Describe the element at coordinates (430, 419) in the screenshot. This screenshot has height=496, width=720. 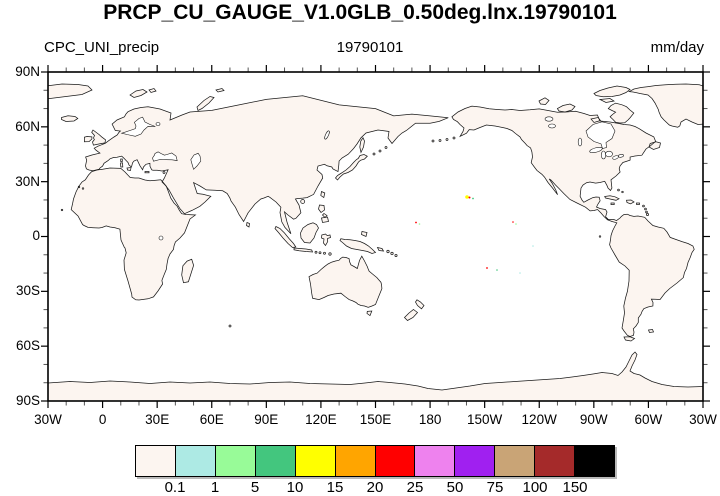
I see `lon-tick-label: 180` at that location.